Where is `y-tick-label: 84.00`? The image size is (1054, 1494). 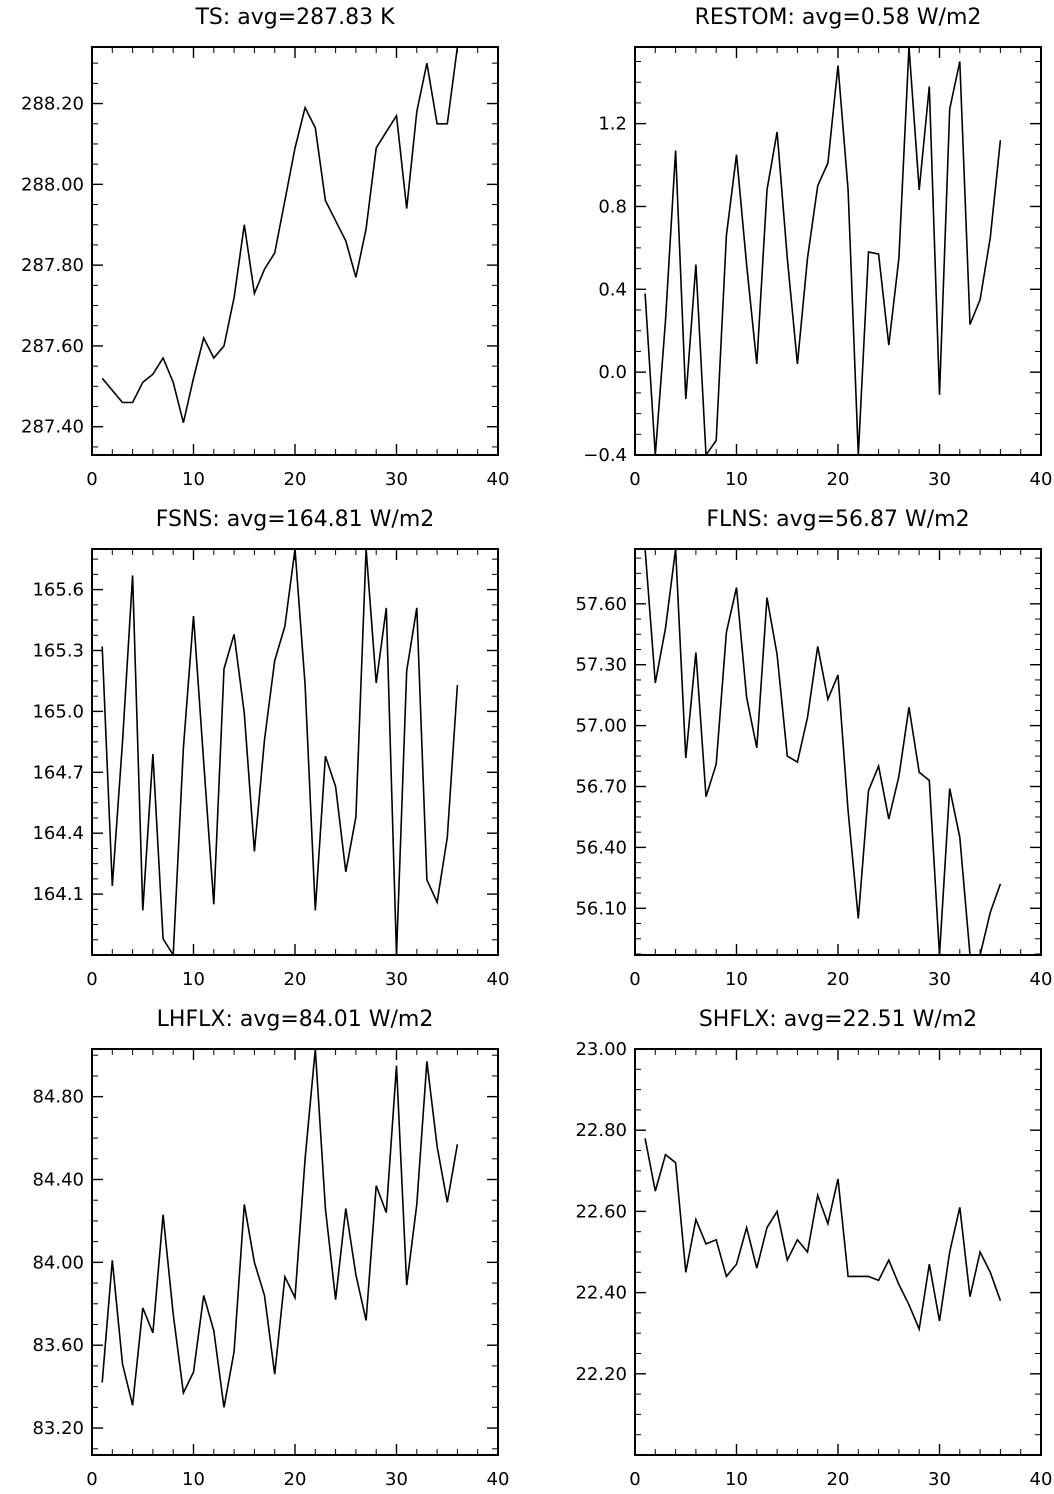 y-tick-label: 84.00 is located at coordinates (58, 1262).